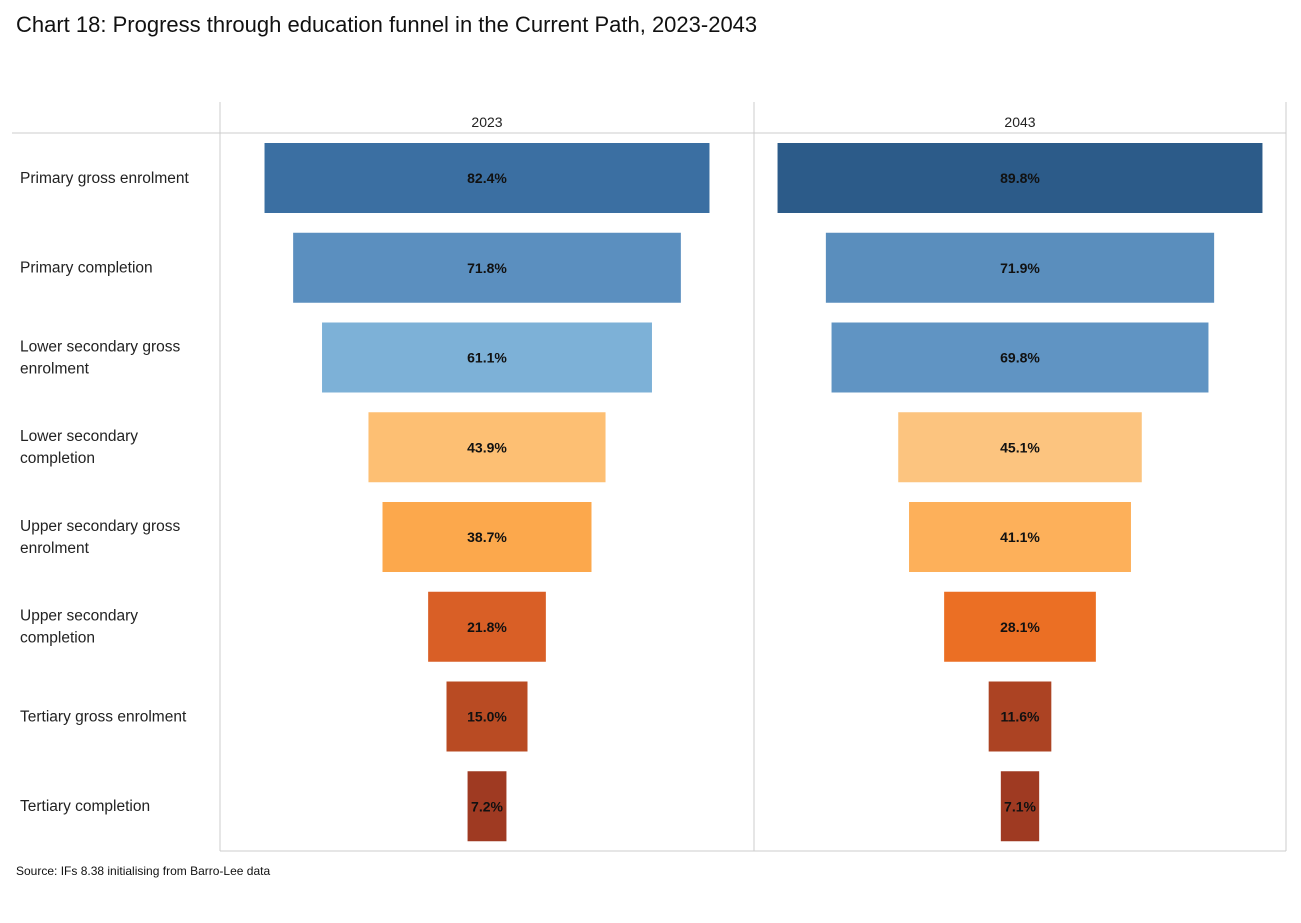 This screenshot has width=1301, height=923. I want to click on bar-label: 71.9%, so click(1020, 268).